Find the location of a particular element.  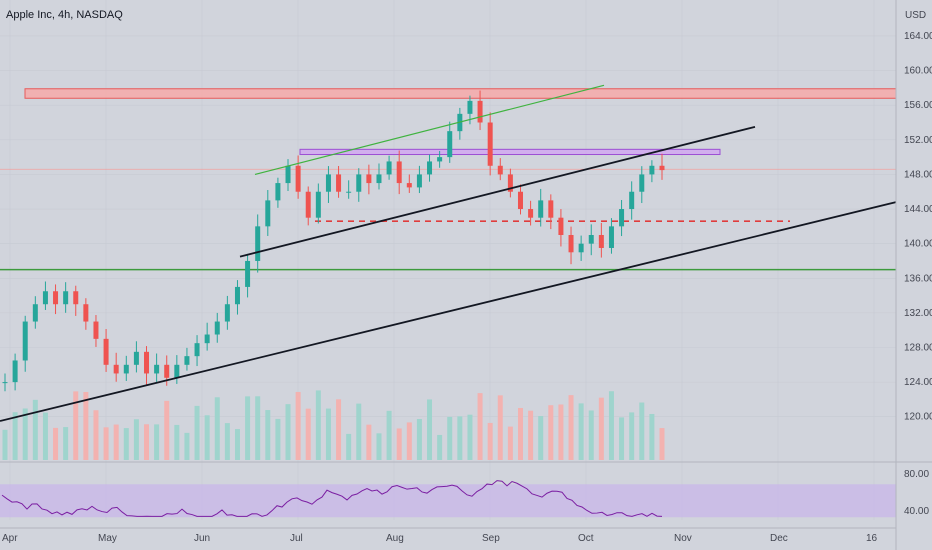

resistance-zone-mid is located at coordinates (510, 152).